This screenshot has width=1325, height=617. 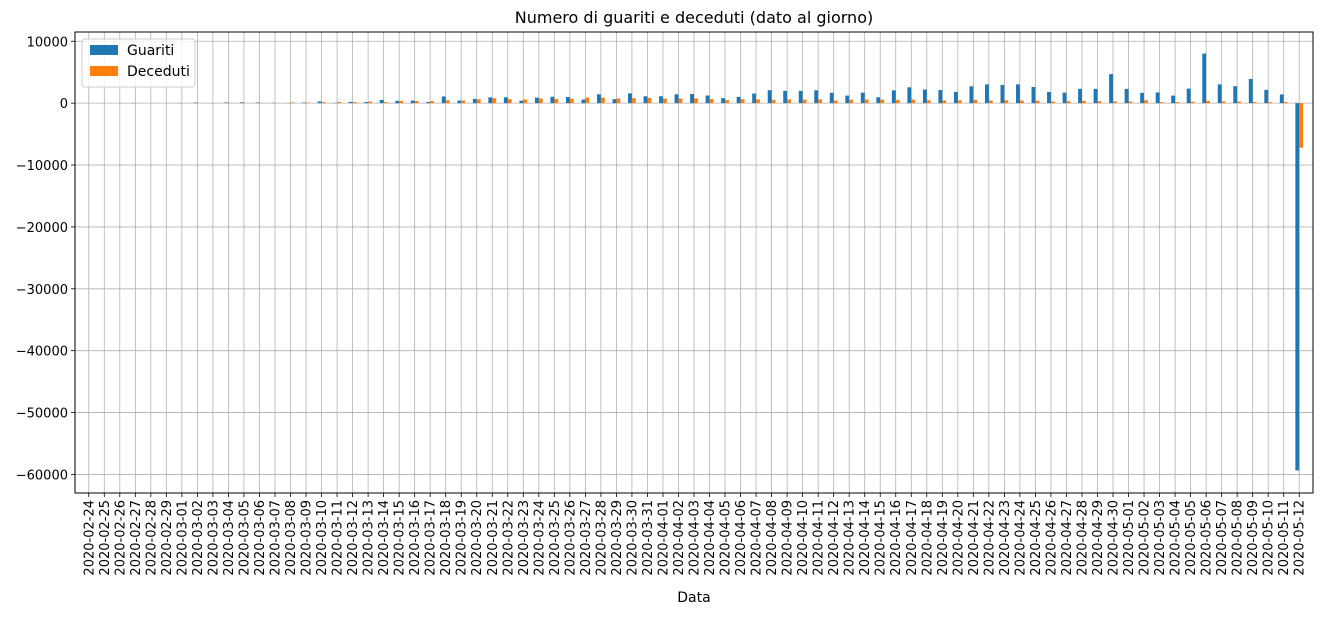 What do you see at coordinates (120, 538) in the screenshot?
I see `x-tick-label: 2020-02-26` at bounding box center [120, 538].